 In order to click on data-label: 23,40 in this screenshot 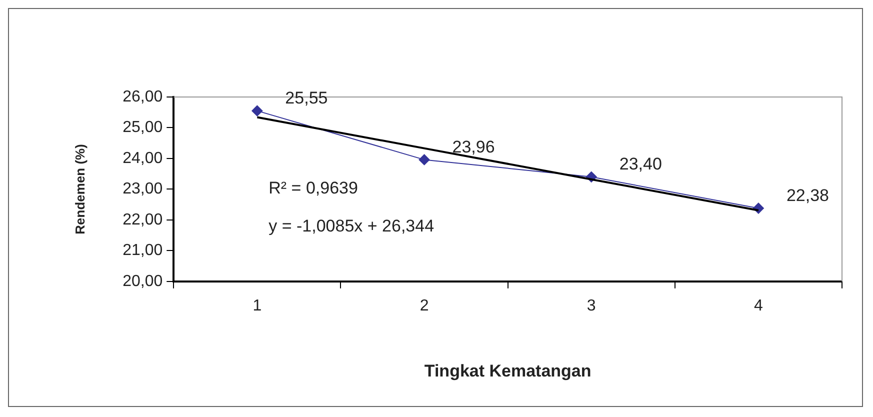, I will do `click(640, 164)`.